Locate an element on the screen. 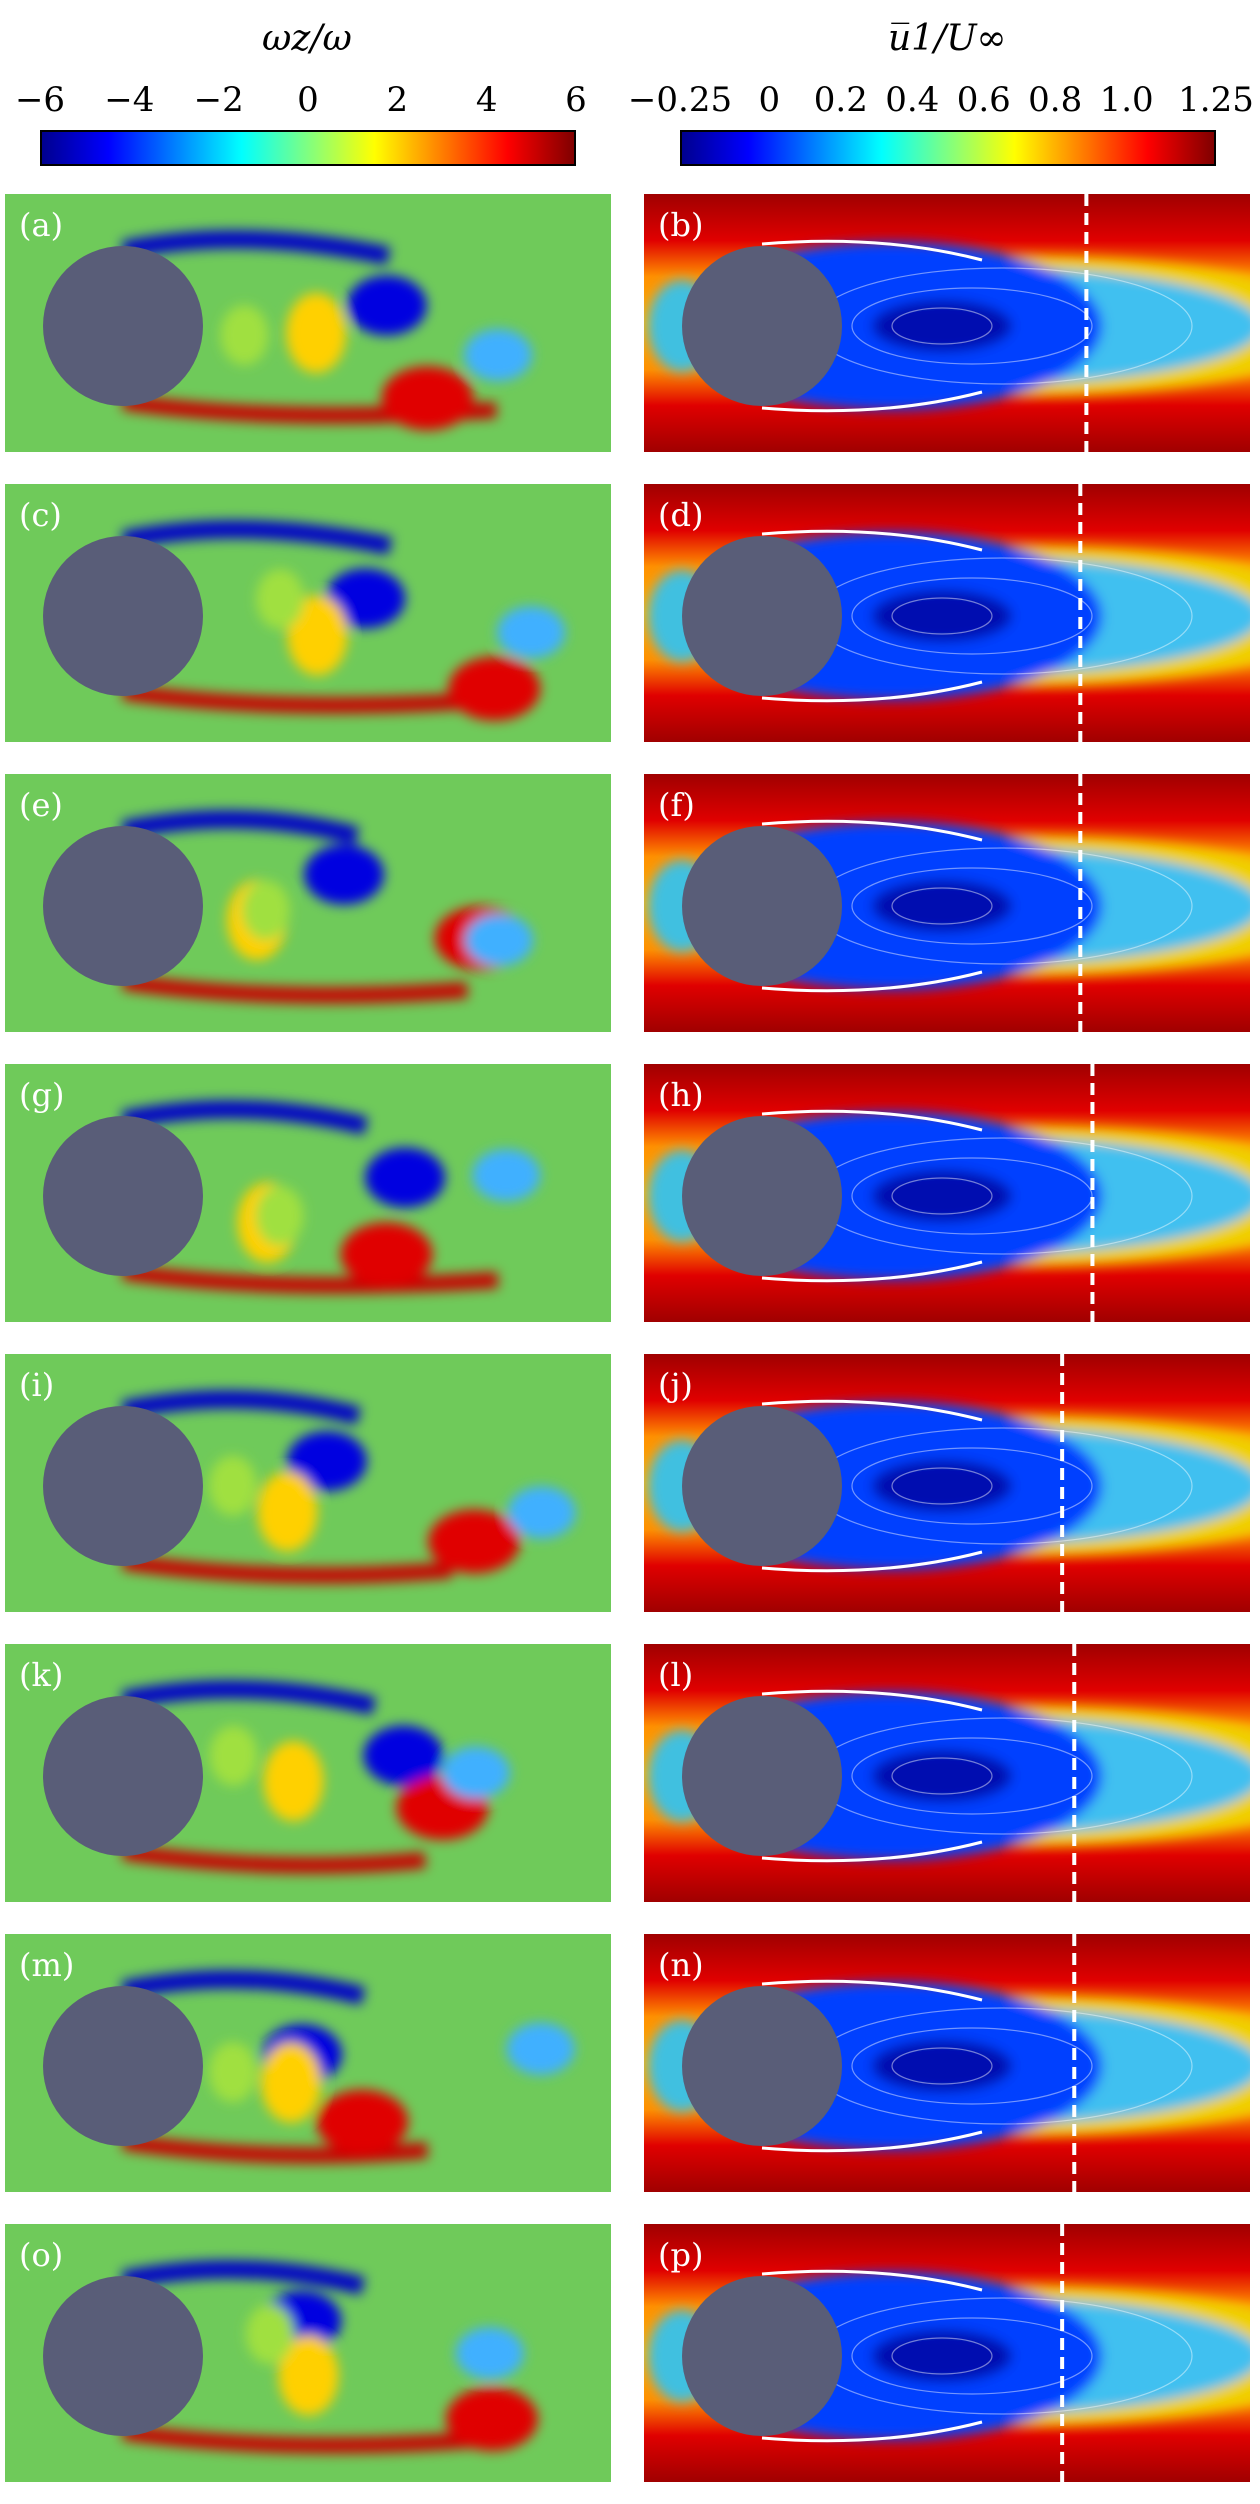  mean-velocity-panel: (j) is located at coordinates (947, 1483).